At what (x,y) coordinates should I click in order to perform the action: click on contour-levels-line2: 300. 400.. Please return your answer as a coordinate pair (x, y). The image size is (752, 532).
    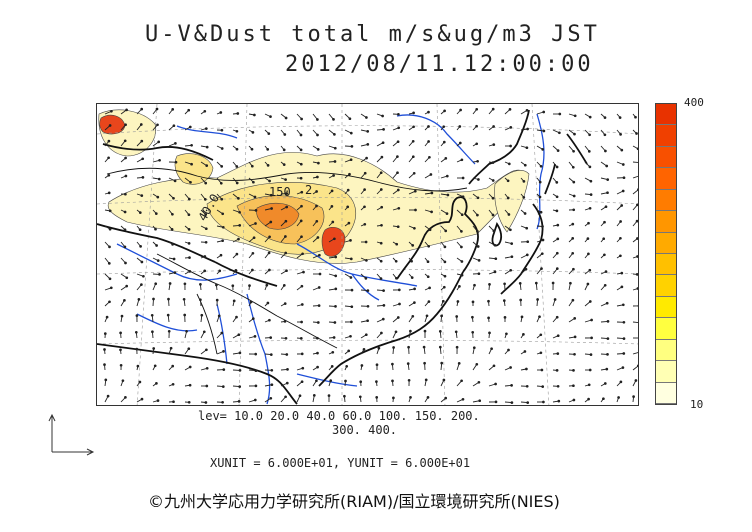
    Looking at the image, I should click on (365, 430).